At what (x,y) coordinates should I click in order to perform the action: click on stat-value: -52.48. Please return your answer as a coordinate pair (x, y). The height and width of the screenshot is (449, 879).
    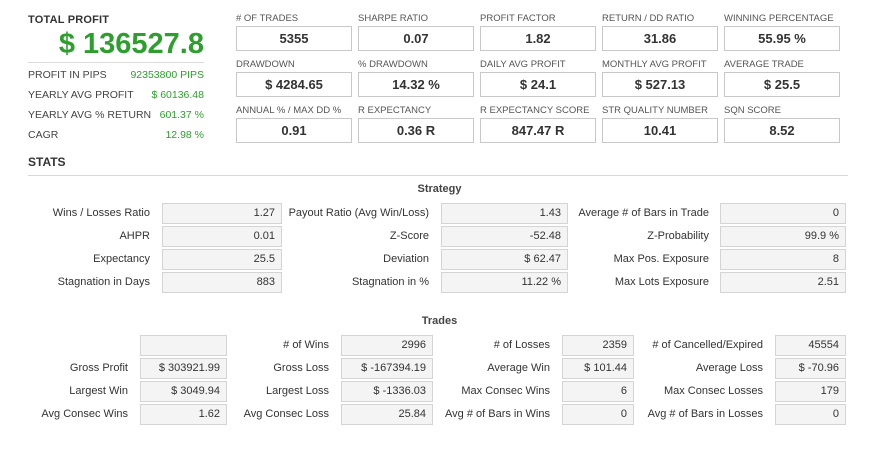
    Looking at the image, I should click on (504, 236).